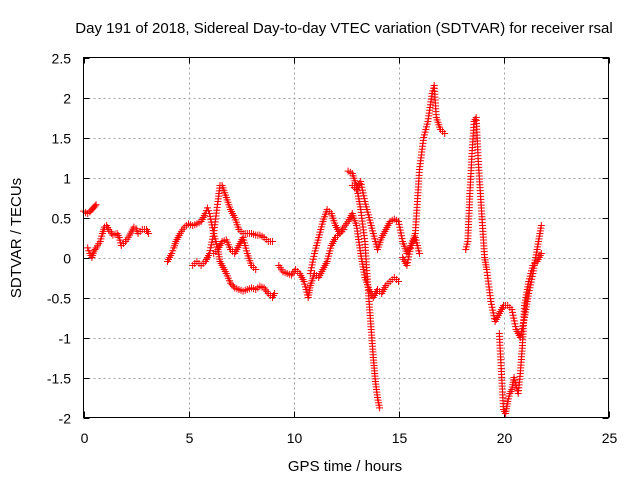 Image resolution: width=640 pixels, height=480 pixels. Describe the element at coordinates (16, 238) in the screenshot. I see `y-axis-label: SDTVAR / TECUs` at that location.